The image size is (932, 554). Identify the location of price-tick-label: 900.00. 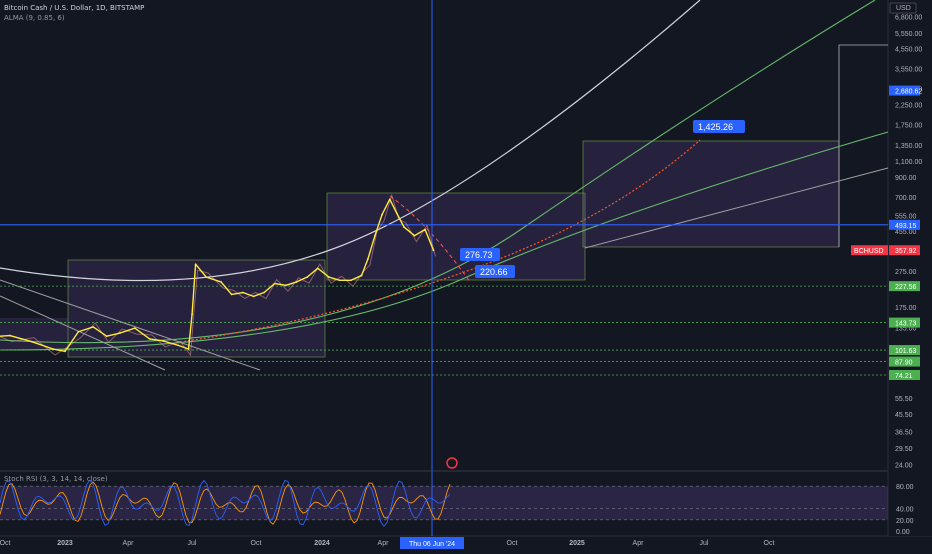
(906, 178).